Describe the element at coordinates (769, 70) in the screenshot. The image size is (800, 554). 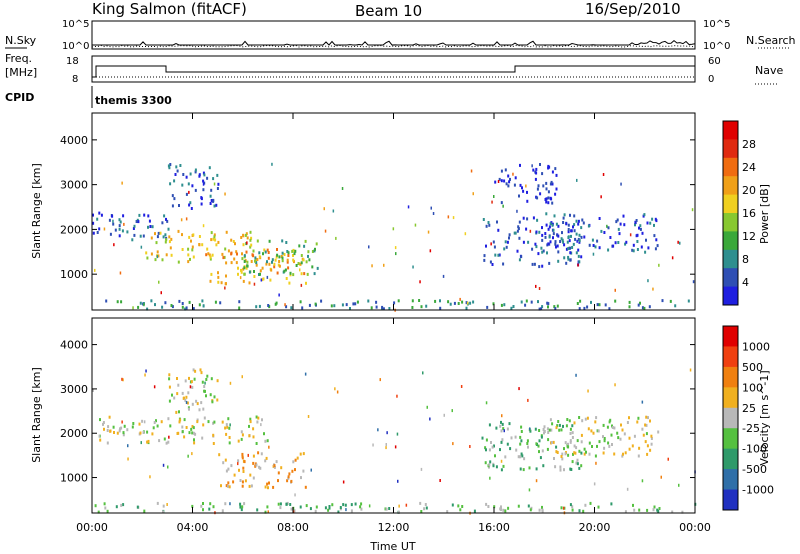
I see `nave-label: Nave` at that location.